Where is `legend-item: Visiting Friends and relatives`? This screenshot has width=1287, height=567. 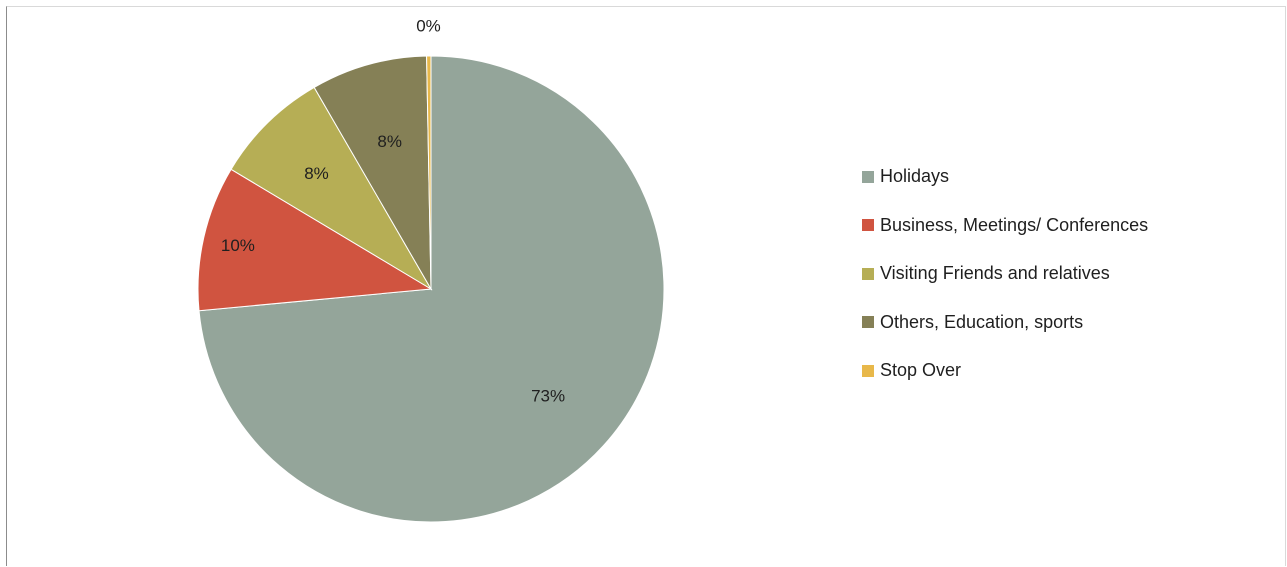
legend-item: Visiting Friends and relatives is located at coordinates (1005, 273).